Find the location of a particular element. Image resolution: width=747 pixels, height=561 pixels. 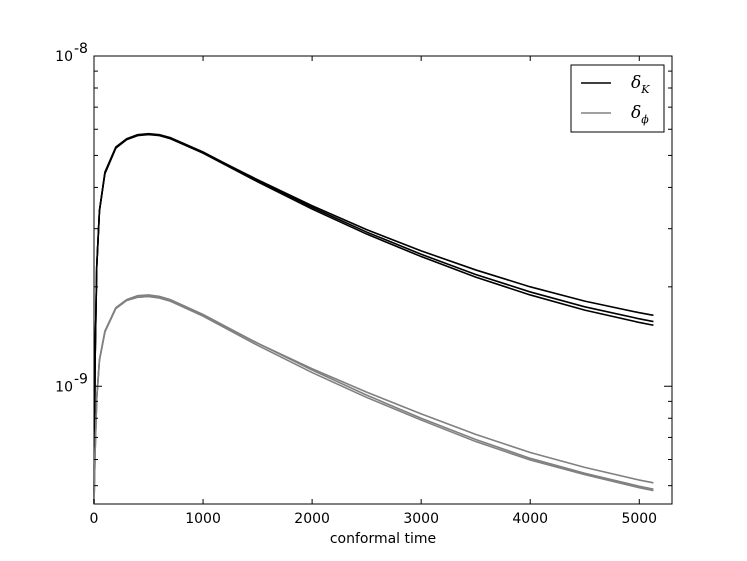

y-tick-labels: 10-810-9 is located at coordinates (71, 218).